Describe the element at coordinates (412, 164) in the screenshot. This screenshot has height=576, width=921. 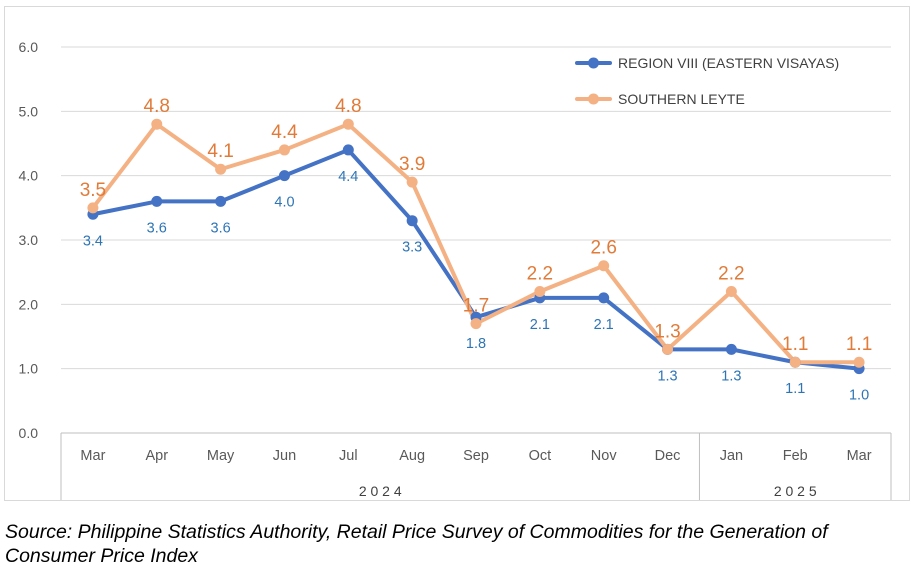
I see `data-label: 3.9` at that location.